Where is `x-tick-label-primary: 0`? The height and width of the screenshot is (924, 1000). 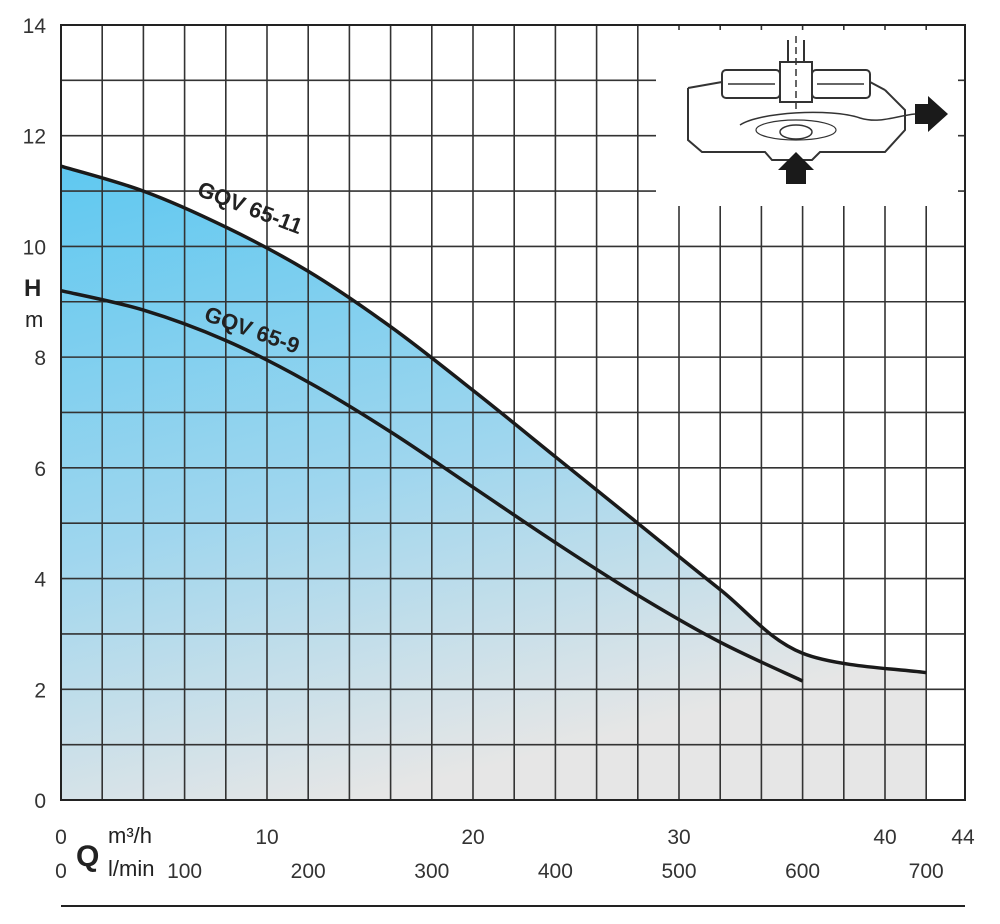
x-tick-label-primary: 0 is located at coordinates (61, 837).